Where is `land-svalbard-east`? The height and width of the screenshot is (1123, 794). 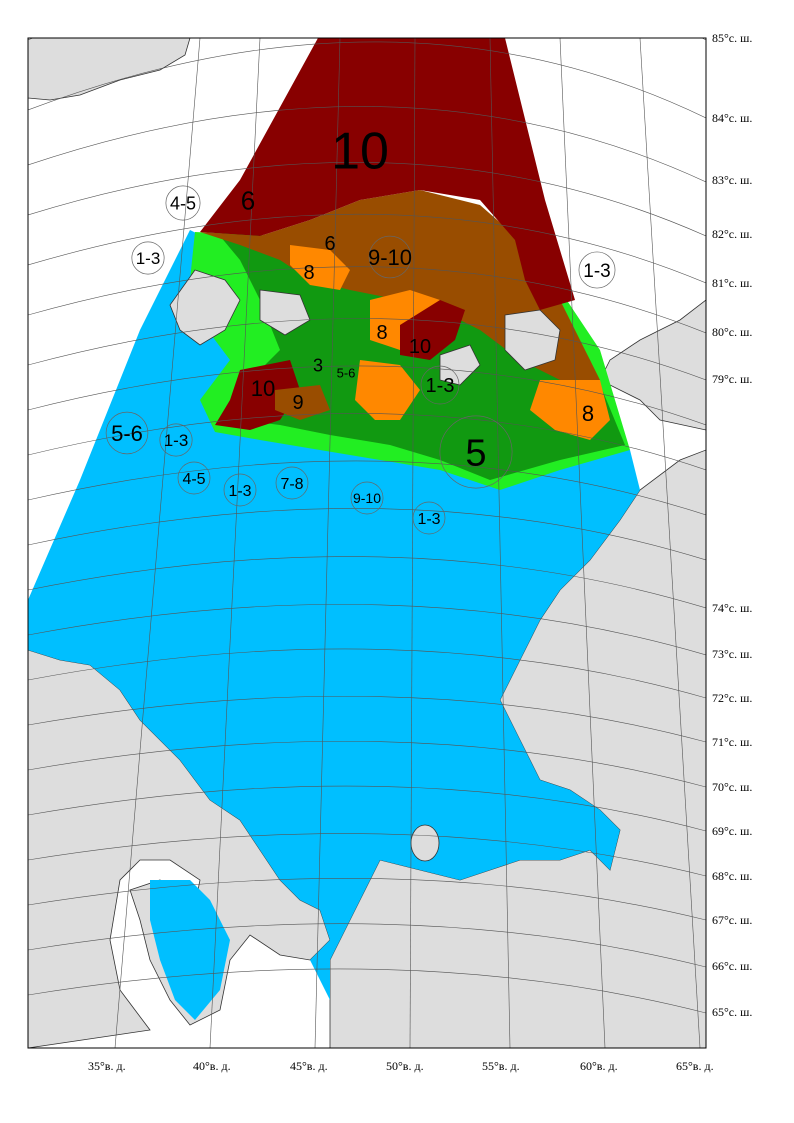
land-svalbard-east is located at coordinates (205, 307).